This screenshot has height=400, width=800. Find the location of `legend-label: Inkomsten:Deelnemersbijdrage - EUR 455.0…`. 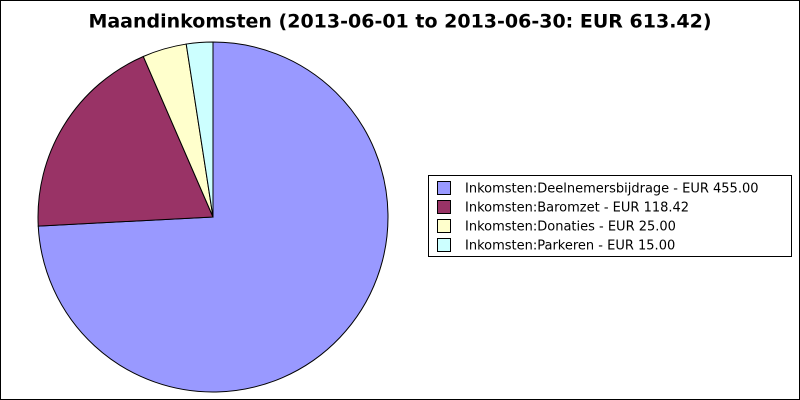

legend-label: Inkomsten:Deelnemersbijdrage - EUR 455.0… is located at coordinates (612, 189).